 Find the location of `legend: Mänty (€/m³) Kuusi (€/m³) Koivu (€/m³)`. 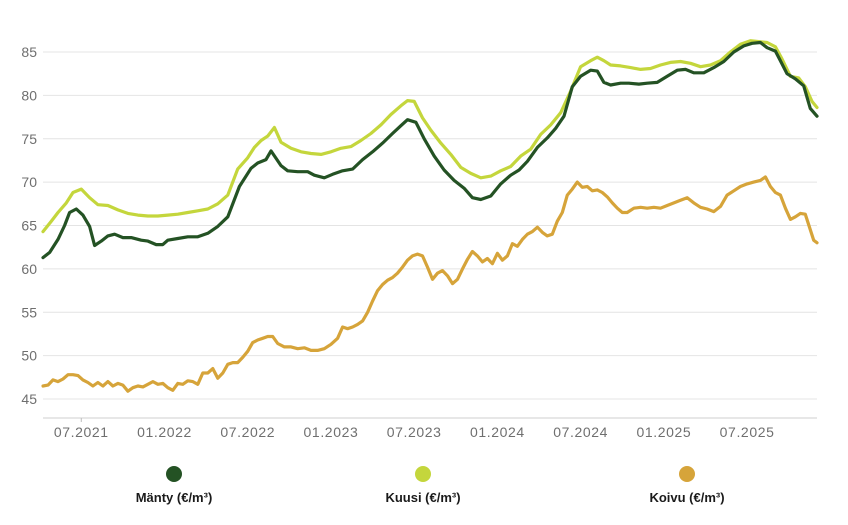

legend: Mänty (€/m³) Kuusi (€/m³) Koivu (€/m³) is located at coordinates (424, 491).